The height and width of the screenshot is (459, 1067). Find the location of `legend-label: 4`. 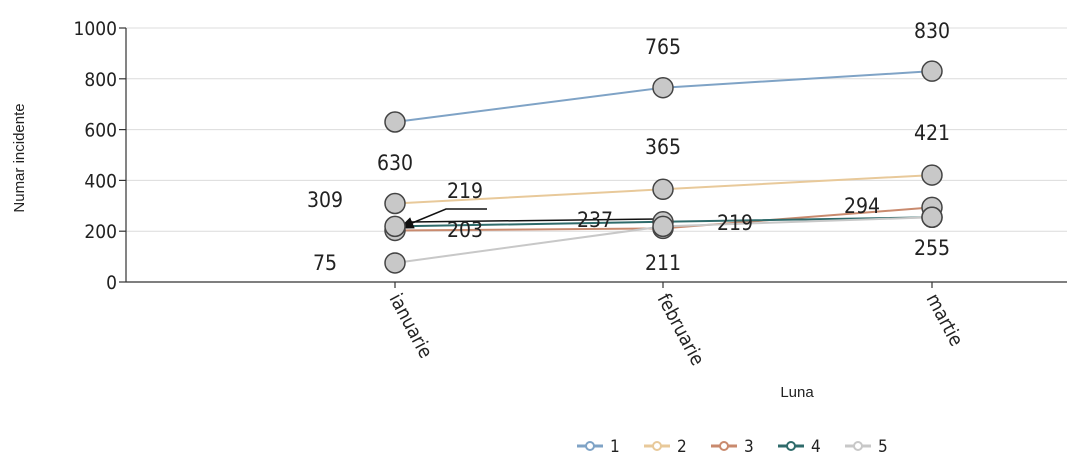

legend-label: 4 is located at coordinates (816, 447).